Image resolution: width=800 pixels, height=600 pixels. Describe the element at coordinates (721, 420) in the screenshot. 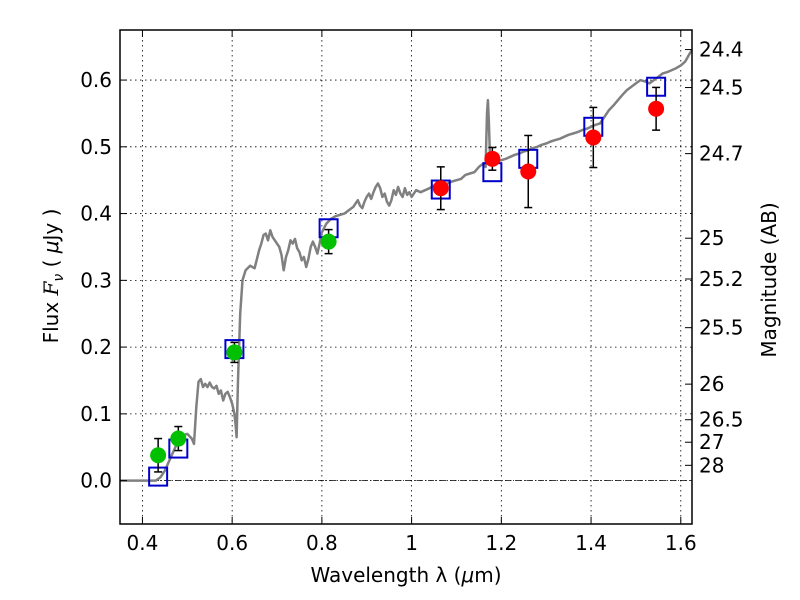

I see `magnitude-tick-label: 26.5` at that location.